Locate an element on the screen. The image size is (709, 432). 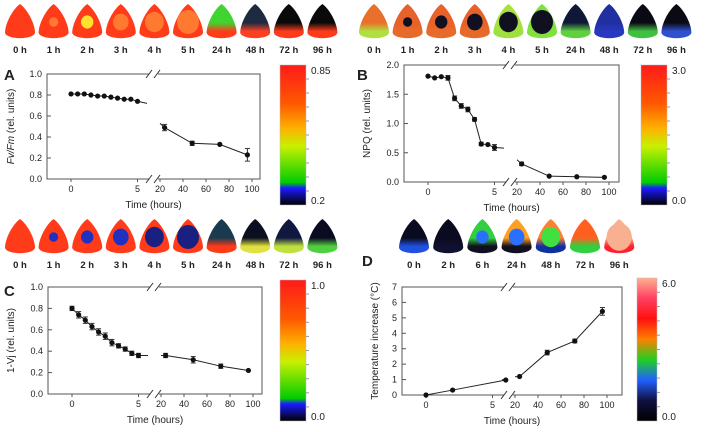
leaf-time-label: 24 h is located at coordinates (516, 265).